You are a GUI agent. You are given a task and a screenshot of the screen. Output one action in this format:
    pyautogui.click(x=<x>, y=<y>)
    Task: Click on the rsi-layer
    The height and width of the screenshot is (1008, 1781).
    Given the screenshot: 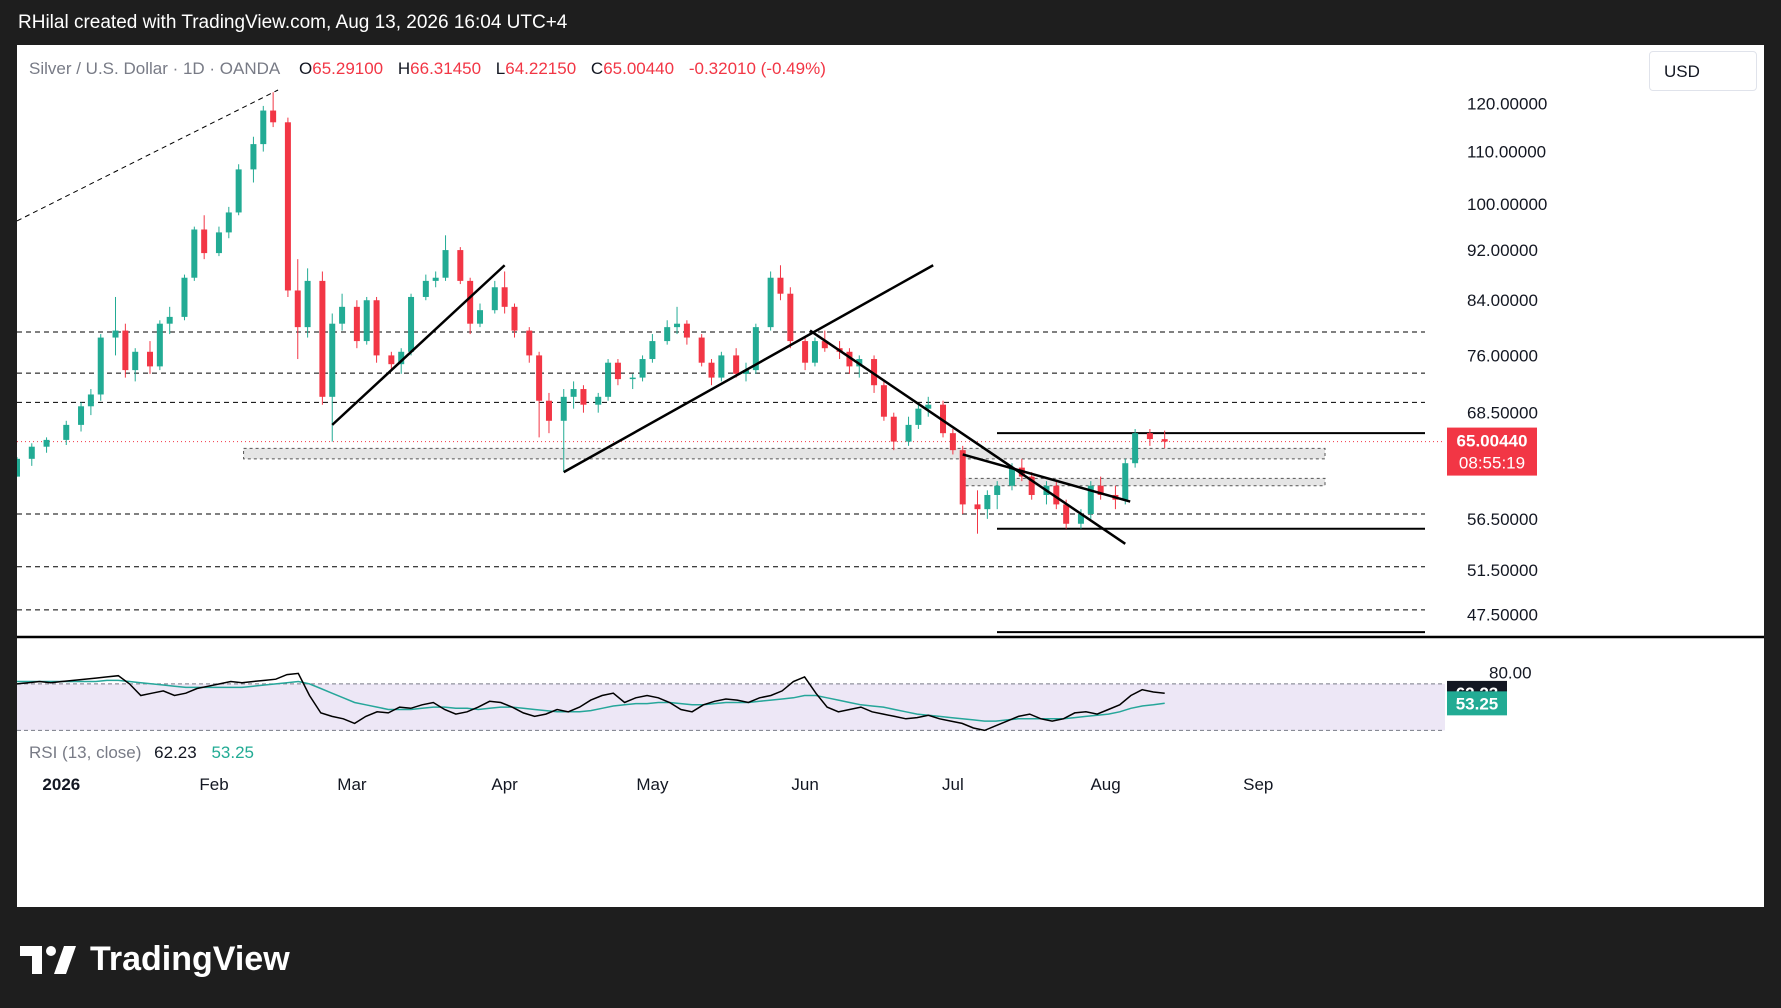 What is the action you would take?
    pyautogui.click(x=591, y=702)
    